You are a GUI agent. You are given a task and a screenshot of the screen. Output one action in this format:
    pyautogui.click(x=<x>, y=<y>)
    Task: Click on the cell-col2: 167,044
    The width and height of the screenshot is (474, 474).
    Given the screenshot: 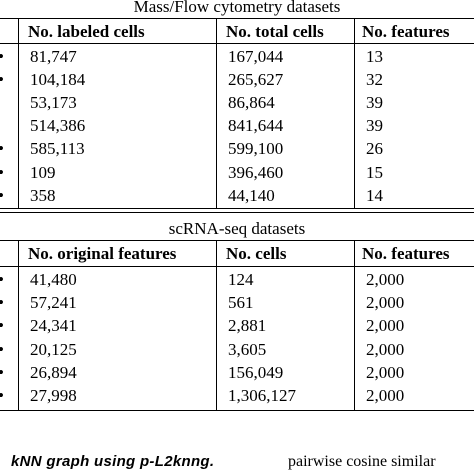 What is the action you would take?
    pyautogui.click(x=256, y=56)
    